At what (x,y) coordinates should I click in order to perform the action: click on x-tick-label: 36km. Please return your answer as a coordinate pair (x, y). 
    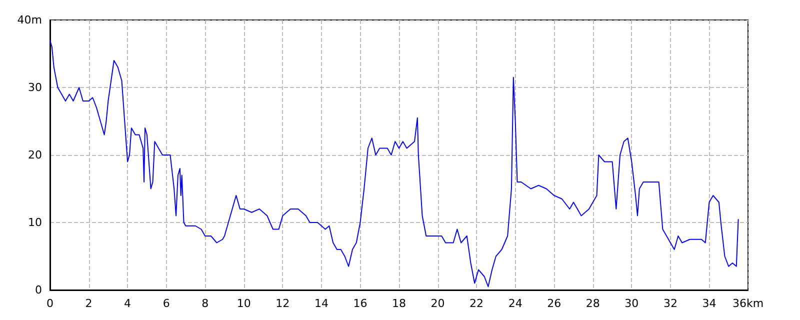
    Looking at the image, I should click on (748, 303).